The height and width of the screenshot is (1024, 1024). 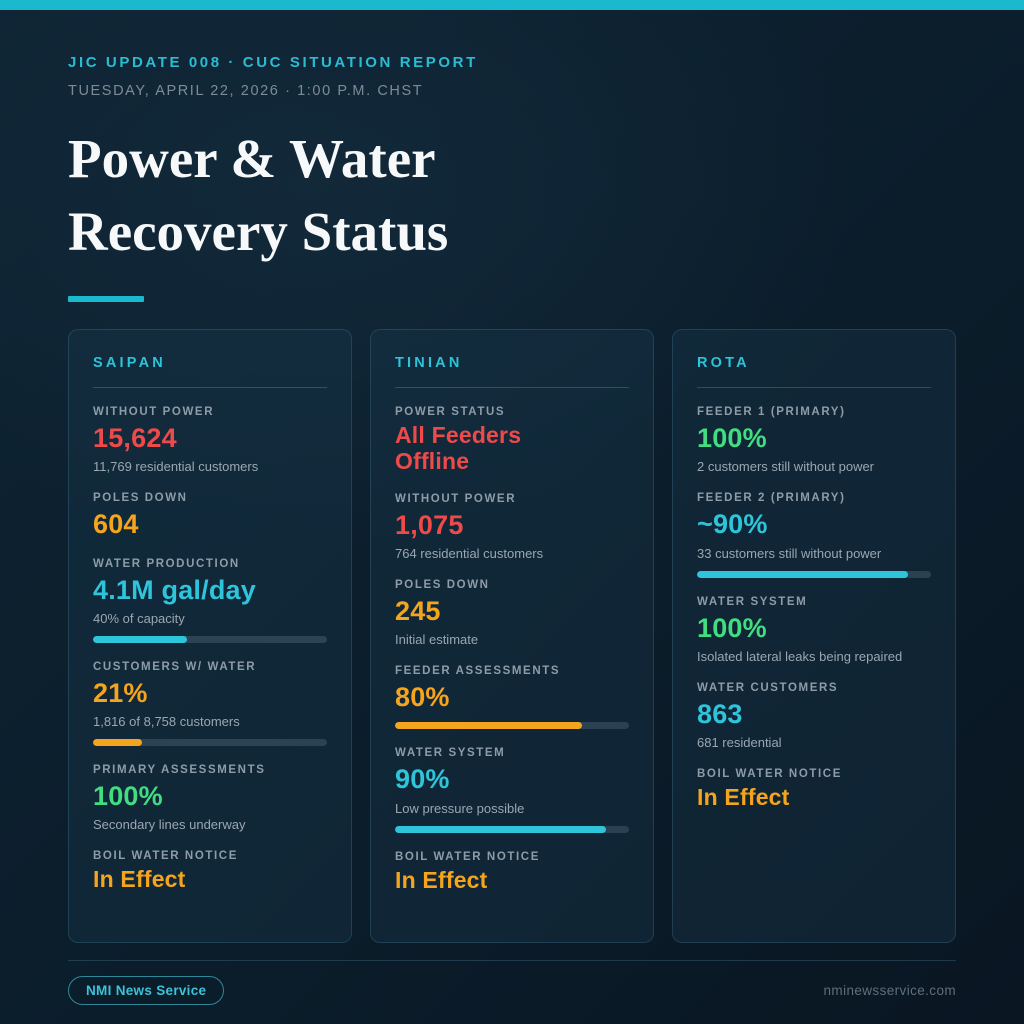 What do you see at coordinates (732, 524) in the screenshot?
I see `stat-value: ~90%` at bounding box center [732, 524].